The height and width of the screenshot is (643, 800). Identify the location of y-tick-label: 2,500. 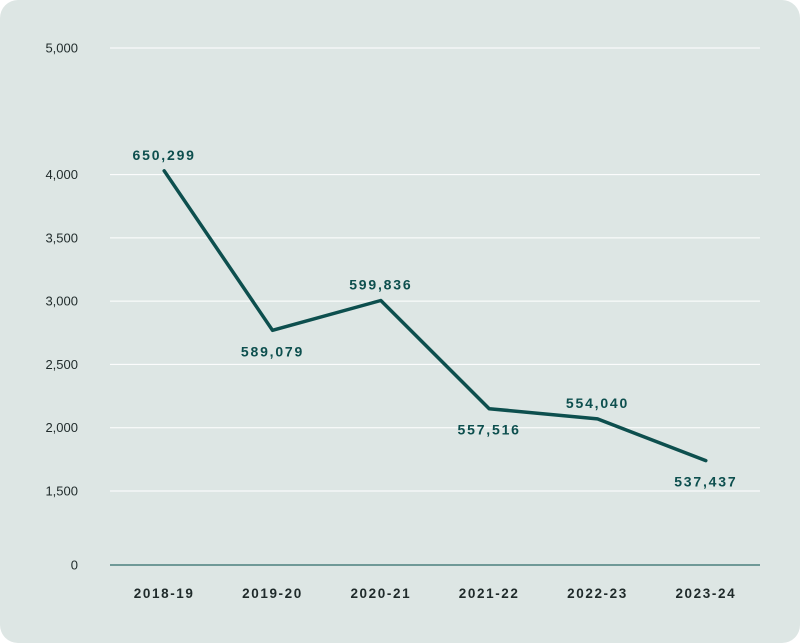
(61, 364).